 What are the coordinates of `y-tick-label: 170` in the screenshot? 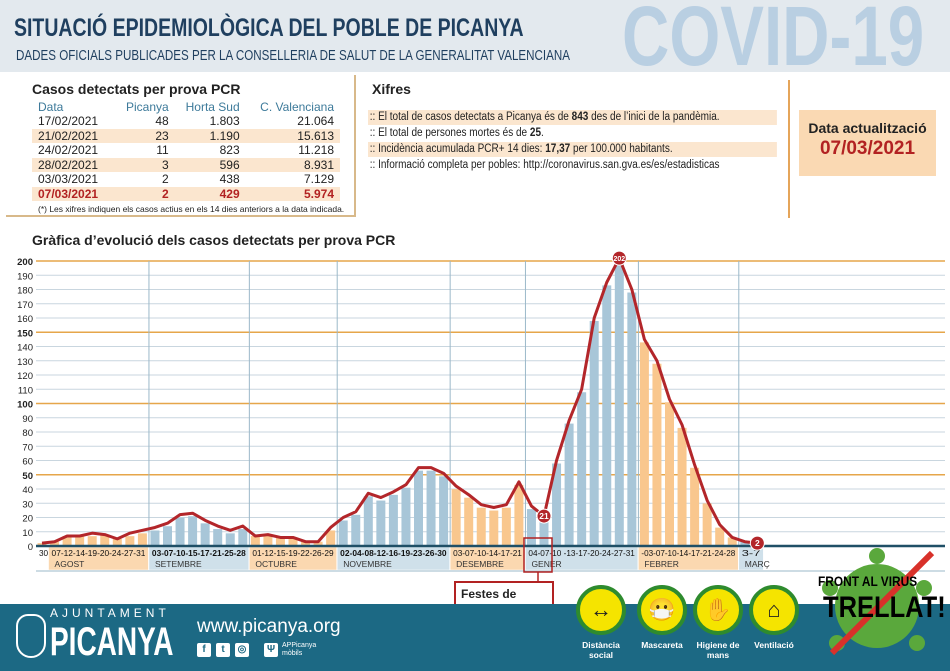 It's located at (25, 305).